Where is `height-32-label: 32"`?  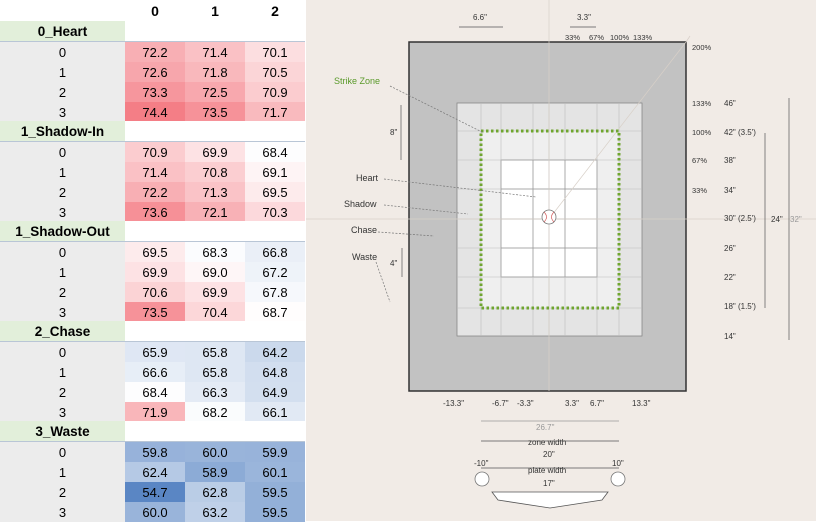
height-32-label: 32" is located at coordinates (796, 219).